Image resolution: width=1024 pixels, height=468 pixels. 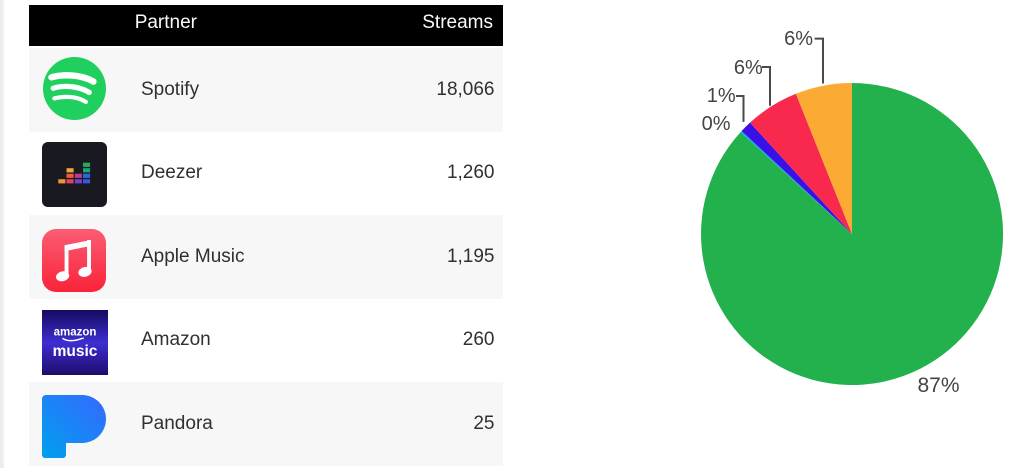 What do you see at coordinates (74, 333) in the screenshot?
I see `svg-text: amazon` at bounding box center [74, 333].